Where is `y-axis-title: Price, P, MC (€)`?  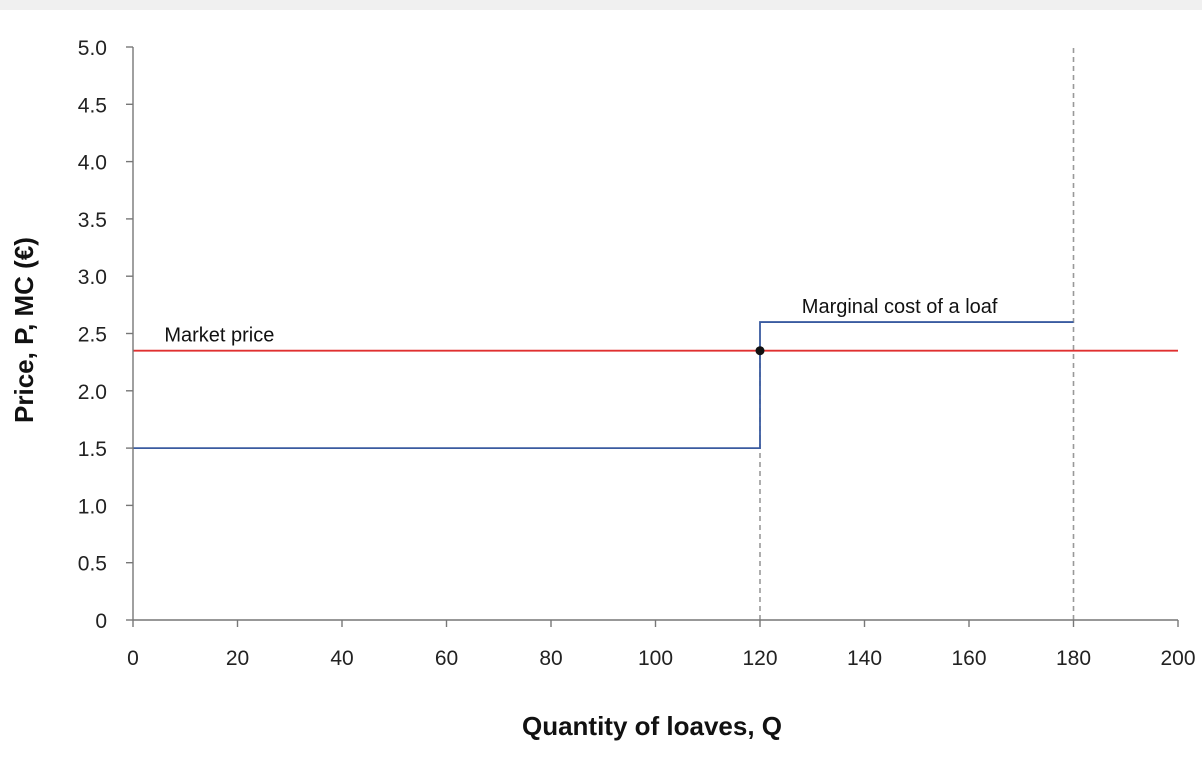
y-axis-title: Price, P, MC (€) is located at coordinates (24, 330).